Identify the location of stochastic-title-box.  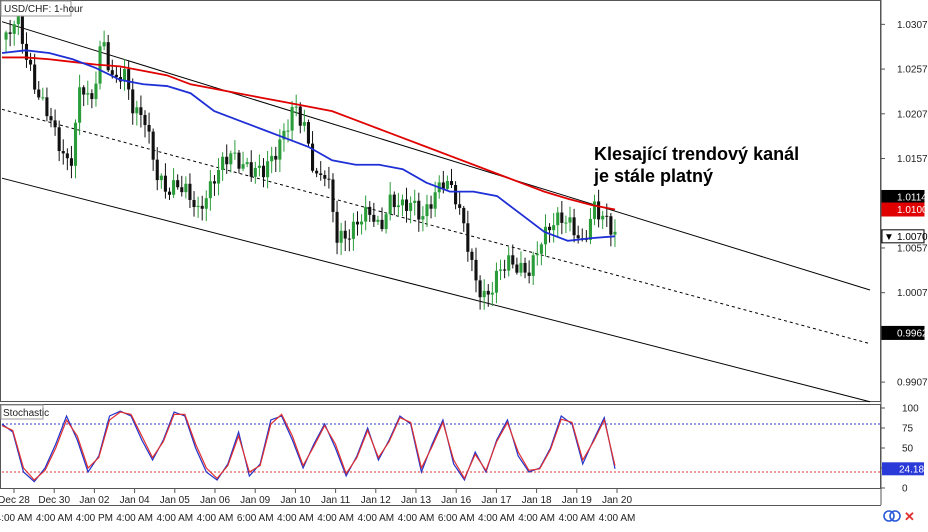
(22, 412).